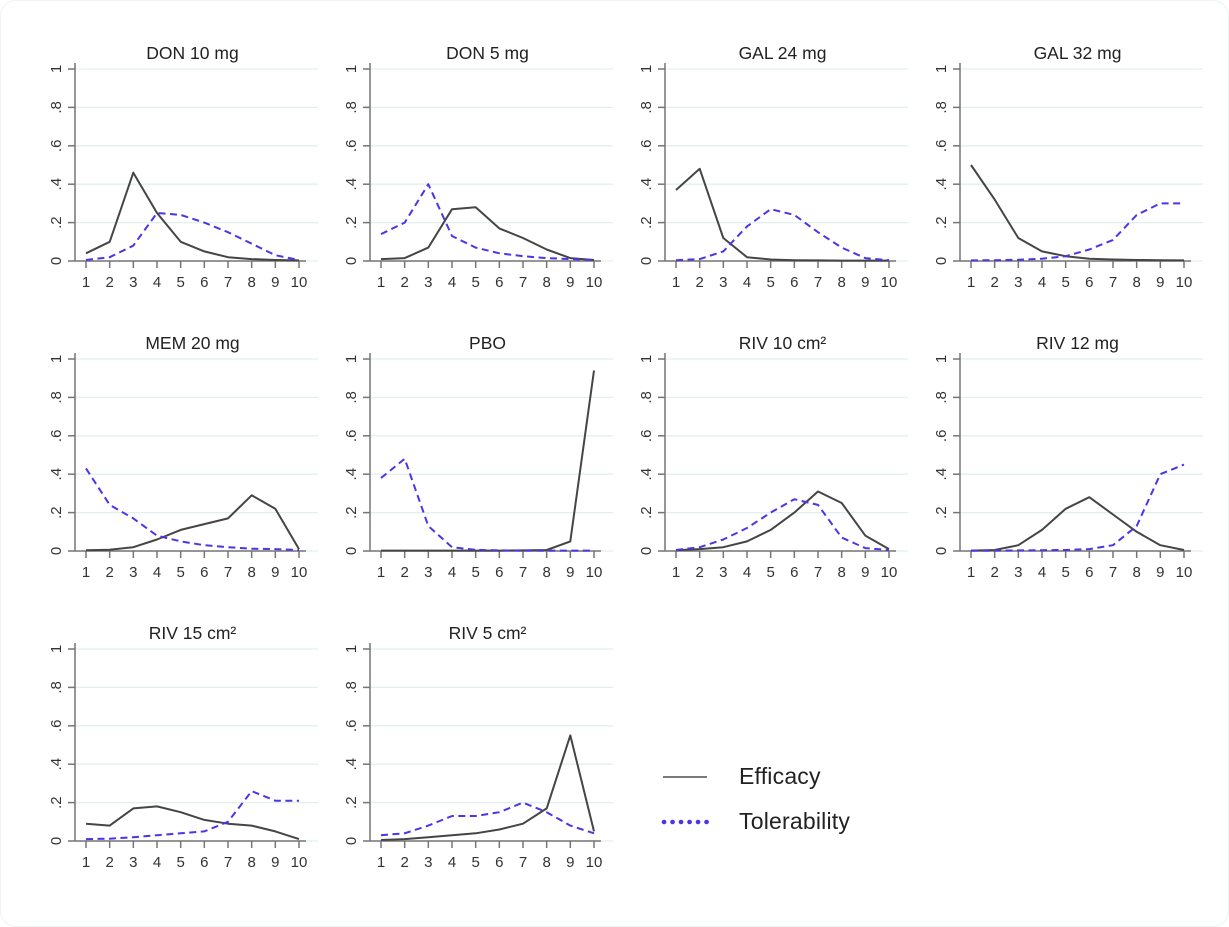  What do you see at coordinates (192, 343) in the screenshot?
I see `panel-title: MEM 20 mg` at bounding box center [192, 343].